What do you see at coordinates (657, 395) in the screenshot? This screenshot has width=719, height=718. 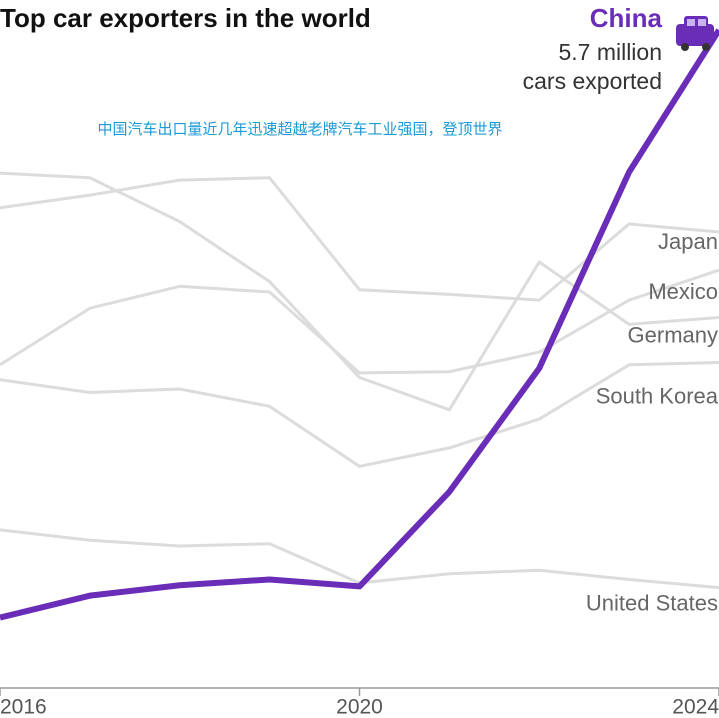 I see `legend-label: South Korea` at bounding box center [657, 395].